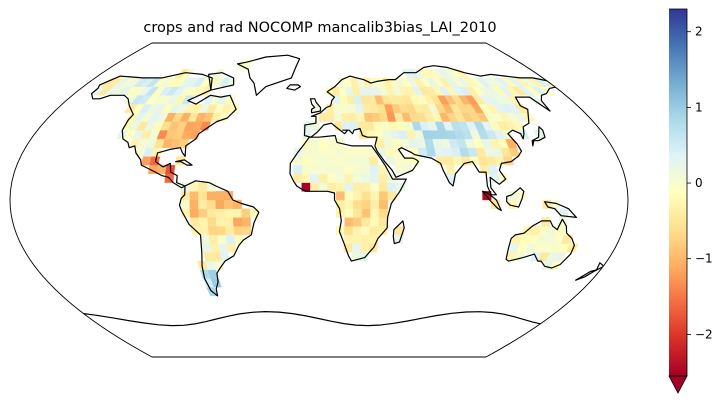 Image resolution: width=728 pixels, height=404 pixels. I want to click on colorbar-tick-label: 2, so click(699, 32).